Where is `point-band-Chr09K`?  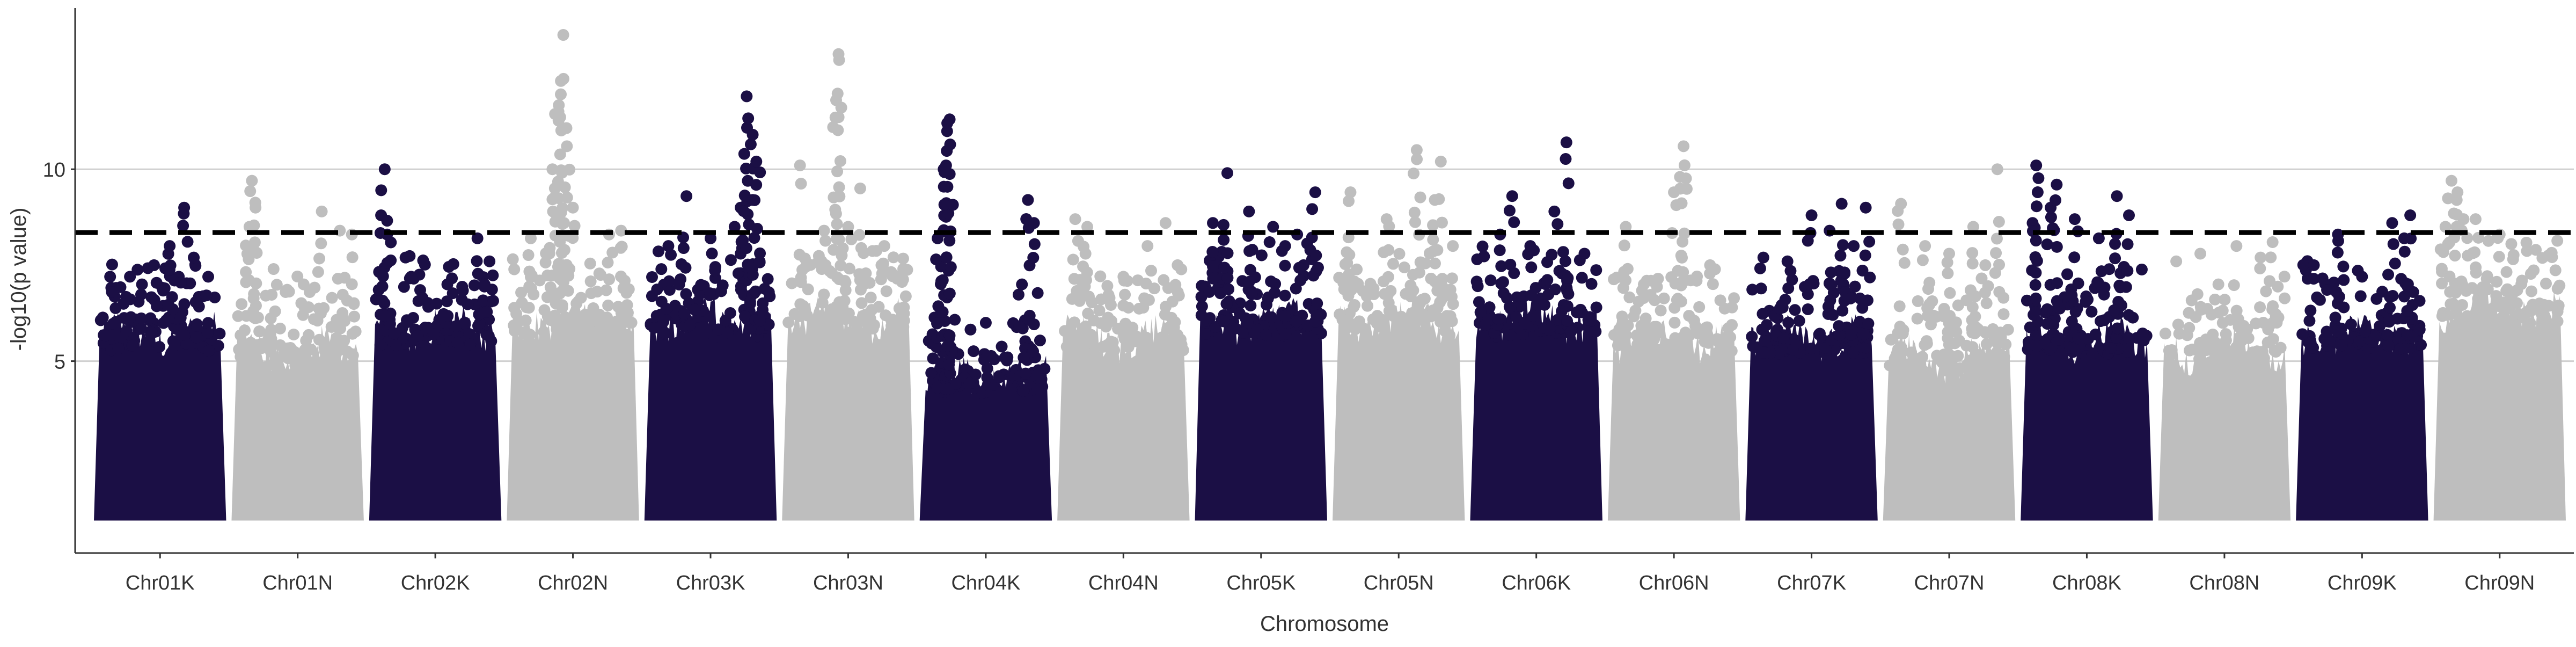 point-band-Chr09K is located at coordinates (2362, 418).